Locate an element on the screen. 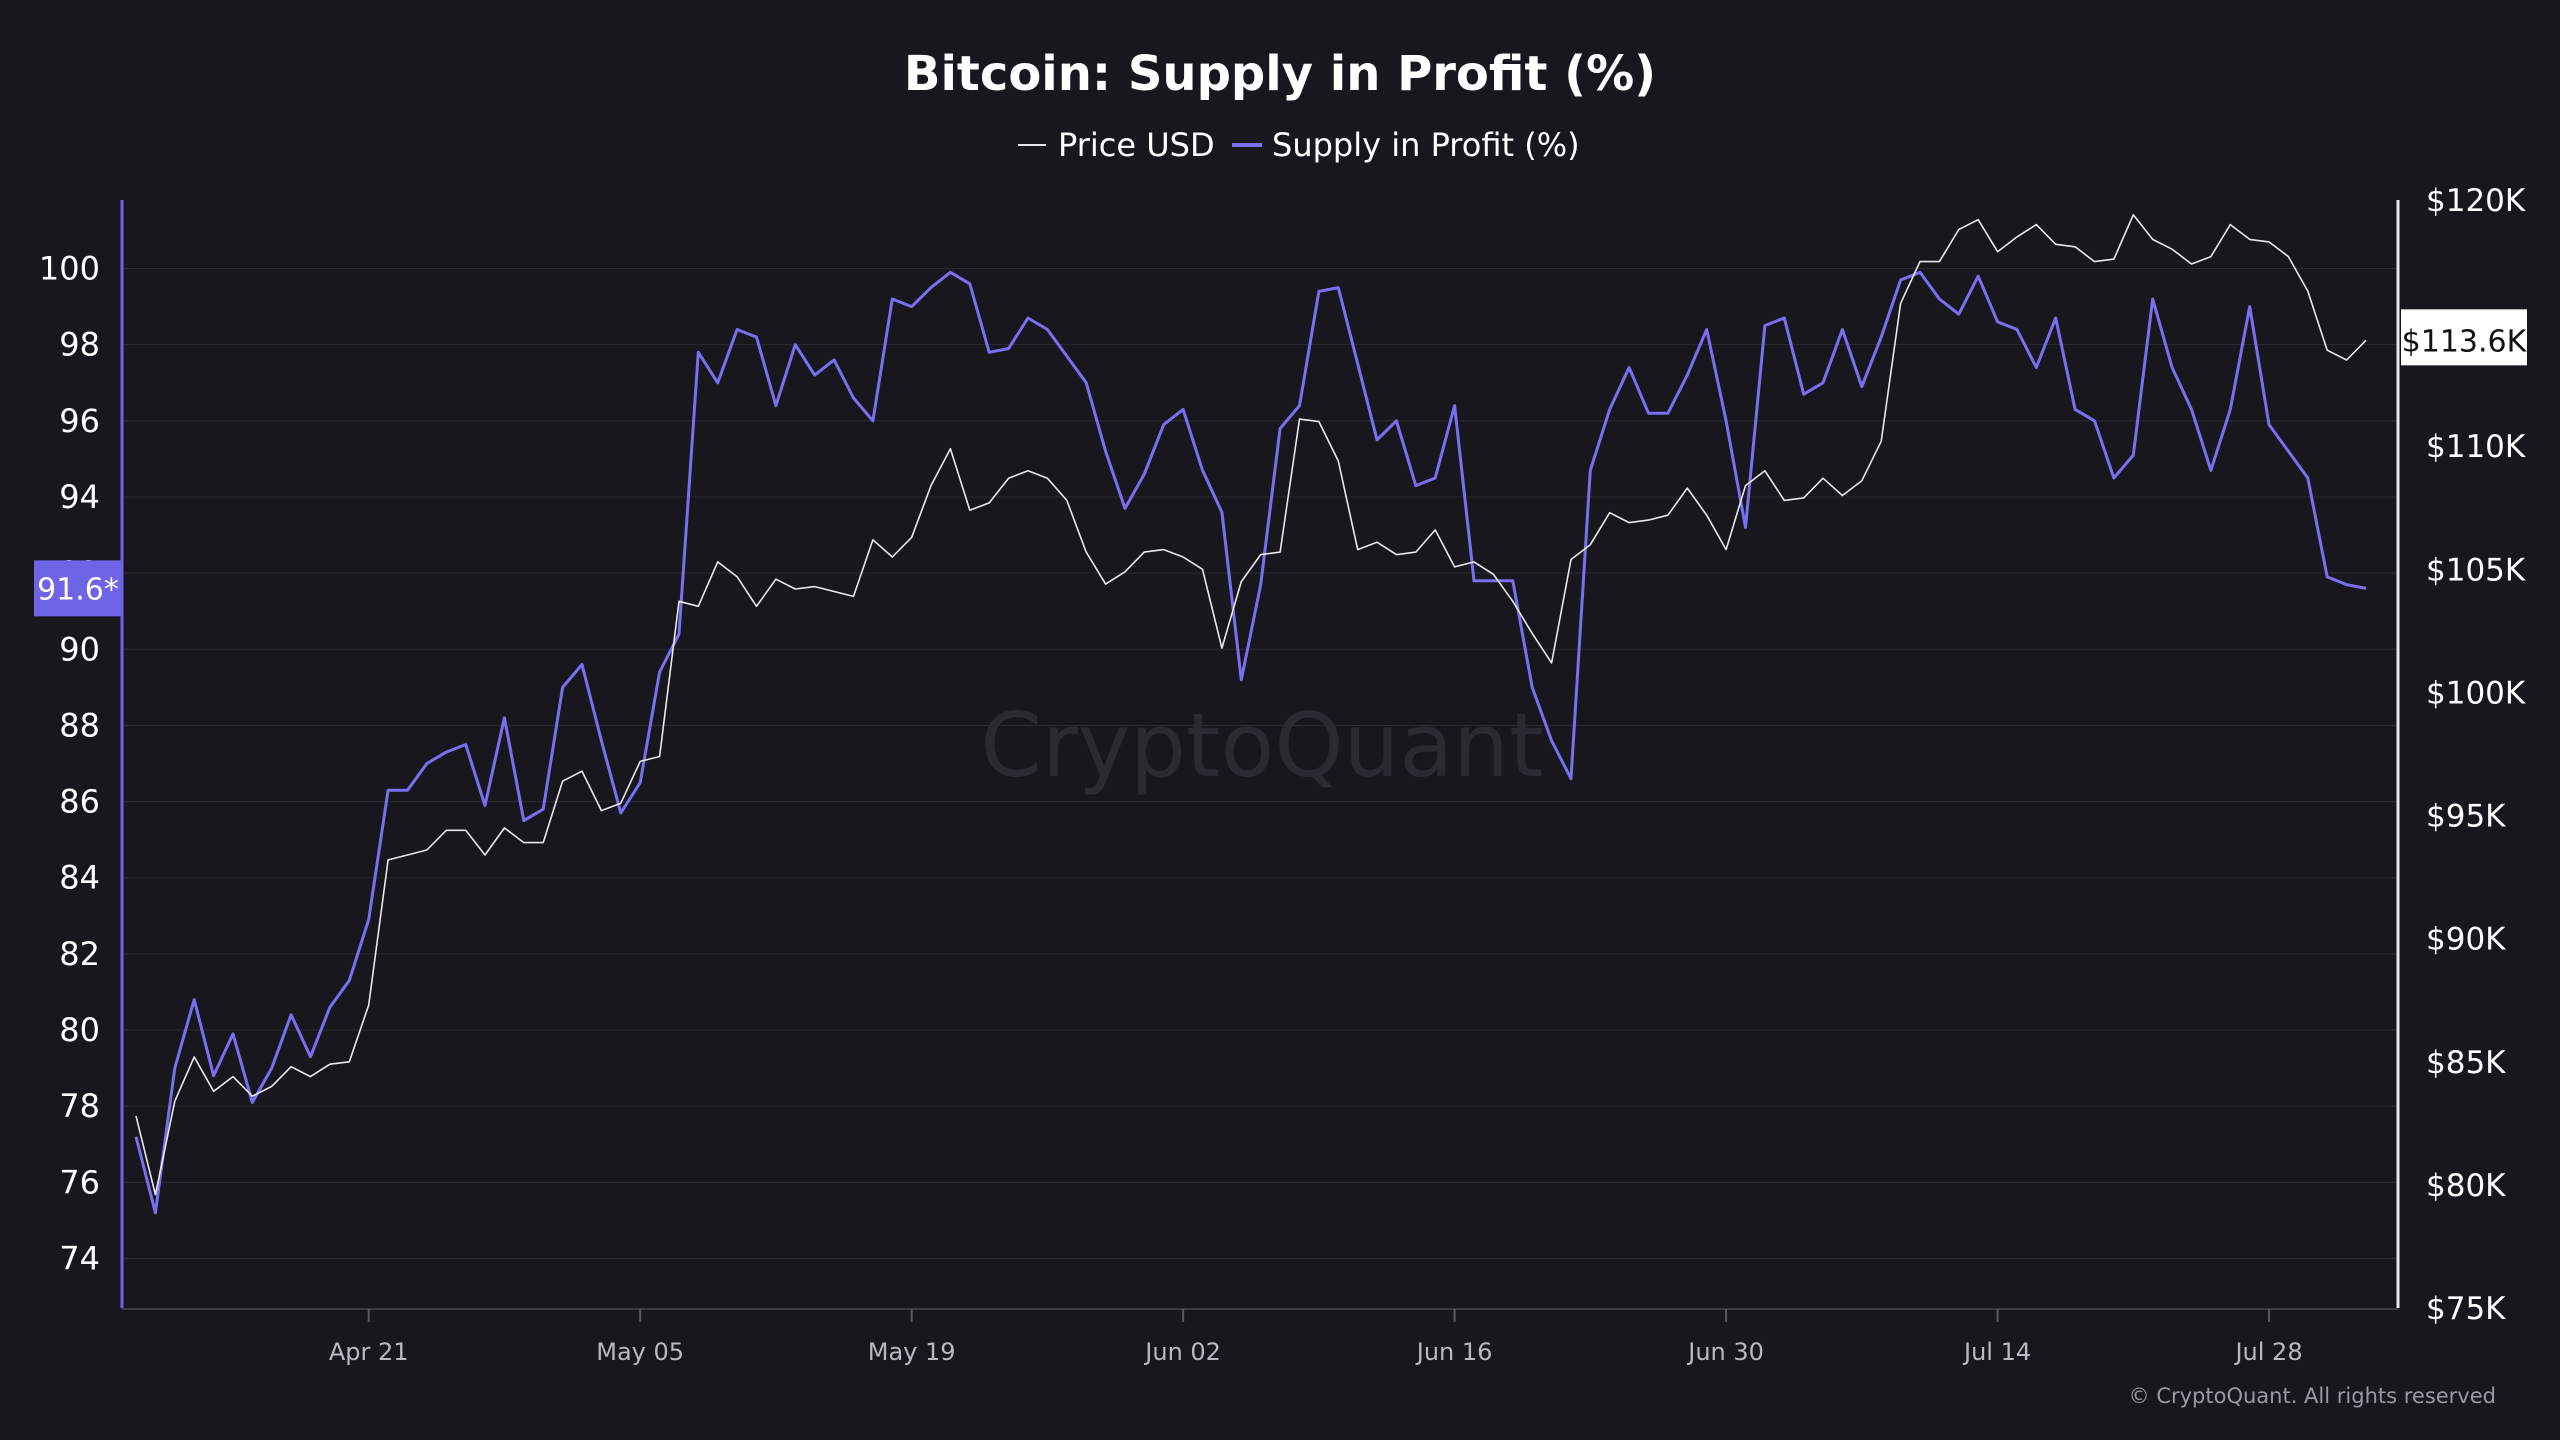 This screenshot has height=1440, width=2560. chart-title: Bitcoin: Supply in Profit (%) is located at coordinates (1280, 74).